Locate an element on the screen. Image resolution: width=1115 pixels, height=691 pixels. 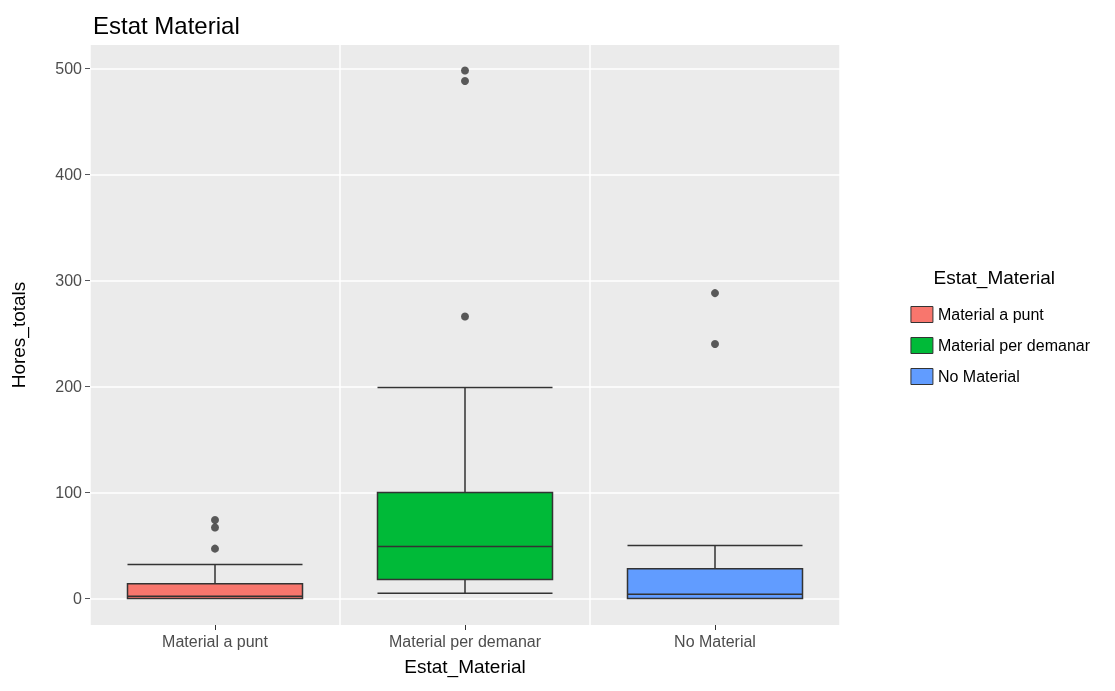
x-tick-label: Material a punt is located at coordinates (215, 641).